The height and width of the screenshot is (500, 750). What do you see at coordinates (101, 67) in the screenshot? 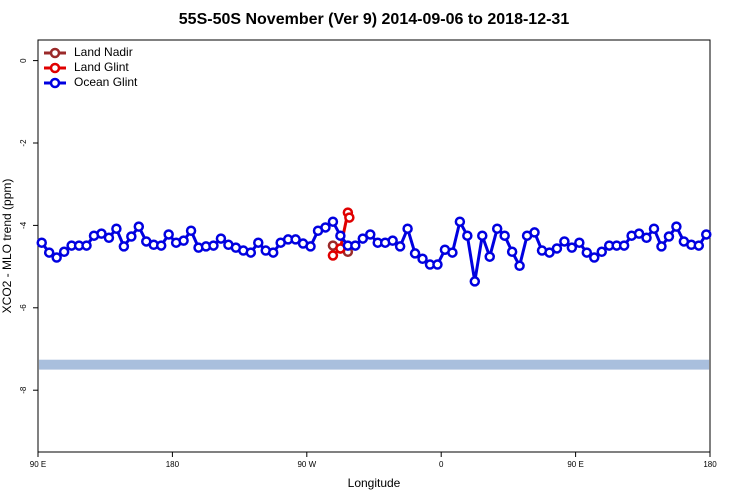
I see `legend-label: Land Glint` at bounding box center [101, 67].